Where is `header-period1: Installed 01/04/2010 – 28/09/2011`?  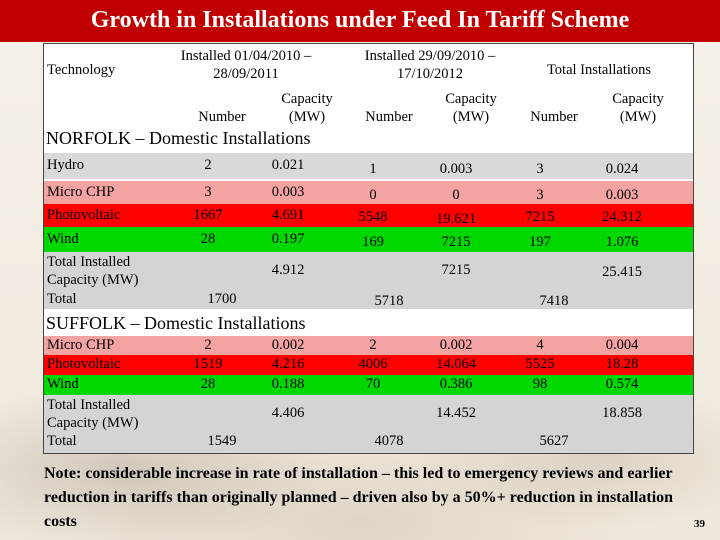 header-period1: Installed 01/04/2010 – 28/09/2011 is located at coordinates (246, 65).